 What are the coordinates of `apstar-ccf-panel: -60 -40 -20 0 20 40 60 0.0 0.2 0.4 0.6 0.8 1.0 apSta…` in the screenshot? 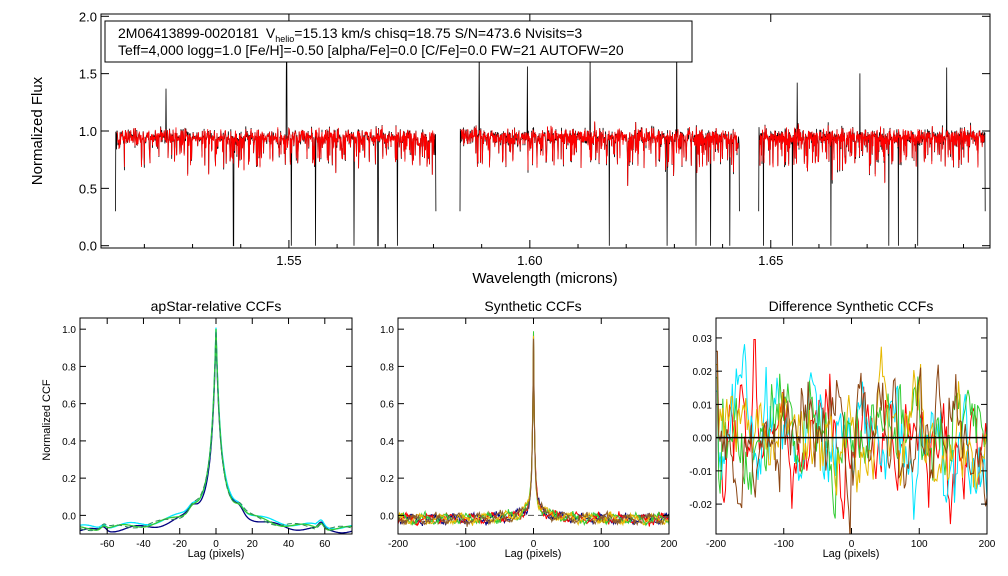 It's located at (197, 429).